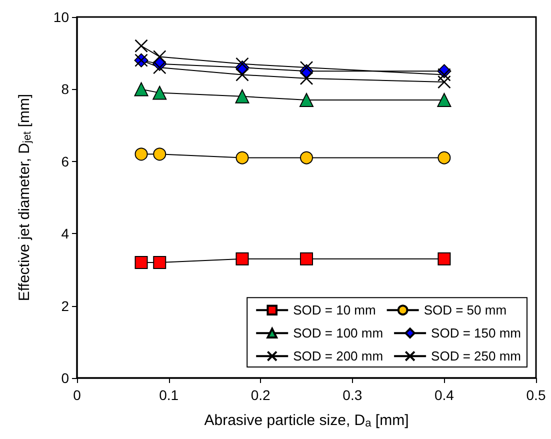 The width and height of the screenshot is (551, 439). I want to click on legend-label: SOD = 150 mm, so click(476, 333).